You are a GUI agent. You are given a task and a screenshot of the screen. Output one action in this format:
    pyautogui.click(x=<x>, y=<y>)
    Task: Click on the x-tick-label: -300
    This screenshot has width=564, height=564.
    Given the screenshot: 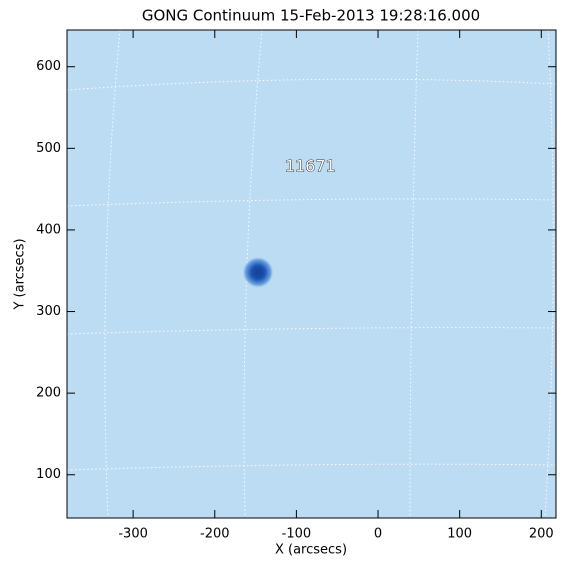 What is the action you would take?
    pyautogui.click(x=133, y=534)
    